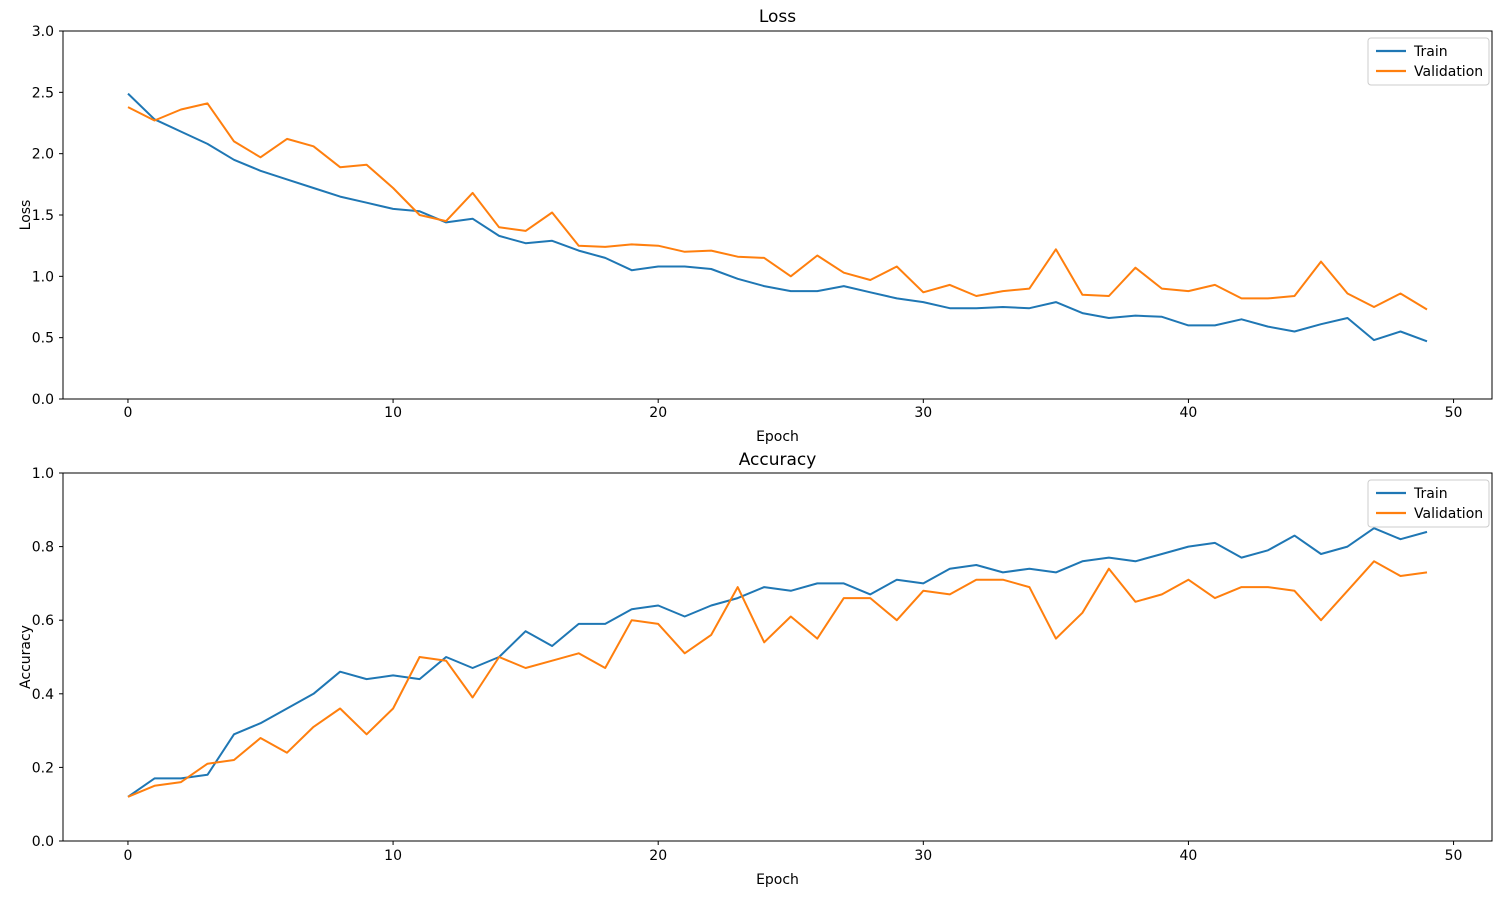 This screenshot has width=1505, height=898. I want to click on y-tick-label: 0.8, so click(43, 548).